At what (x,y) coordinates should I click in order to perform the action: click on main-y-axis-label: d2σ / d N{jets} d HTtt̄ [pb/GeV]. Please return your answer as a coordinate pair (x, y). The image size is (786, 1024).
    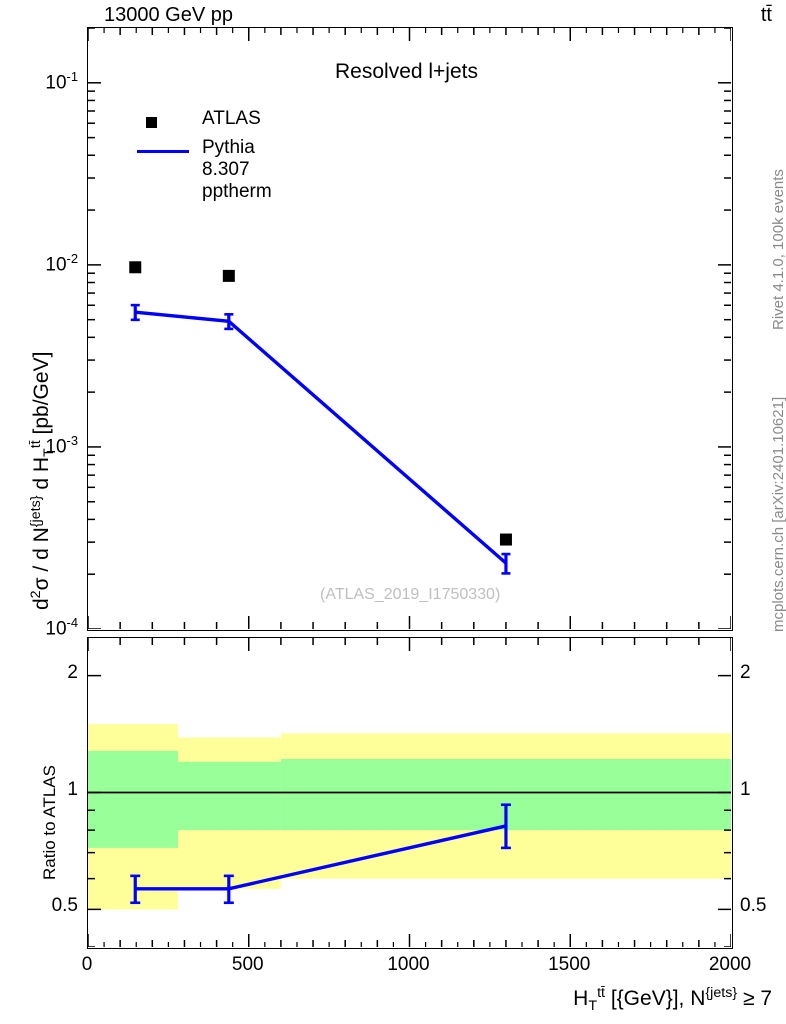
    Looking at the image, I should click on (43, 480).